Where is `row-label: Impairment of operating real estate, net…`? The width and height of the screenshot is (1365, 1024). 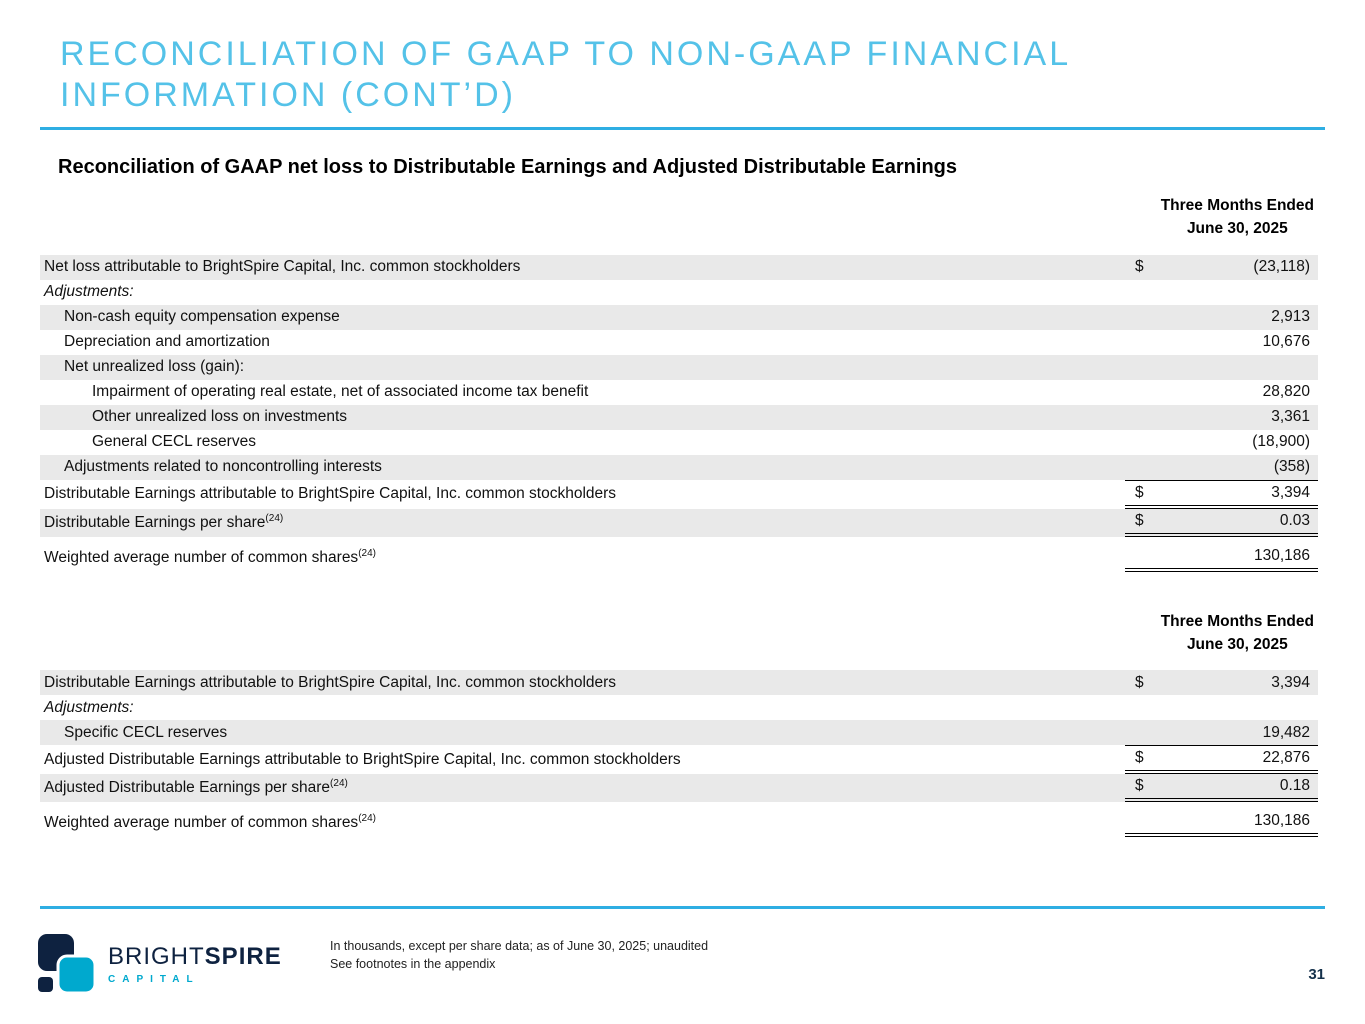
row-label: Impairment of operating real estate, net… is located at coordinates (340, 391).